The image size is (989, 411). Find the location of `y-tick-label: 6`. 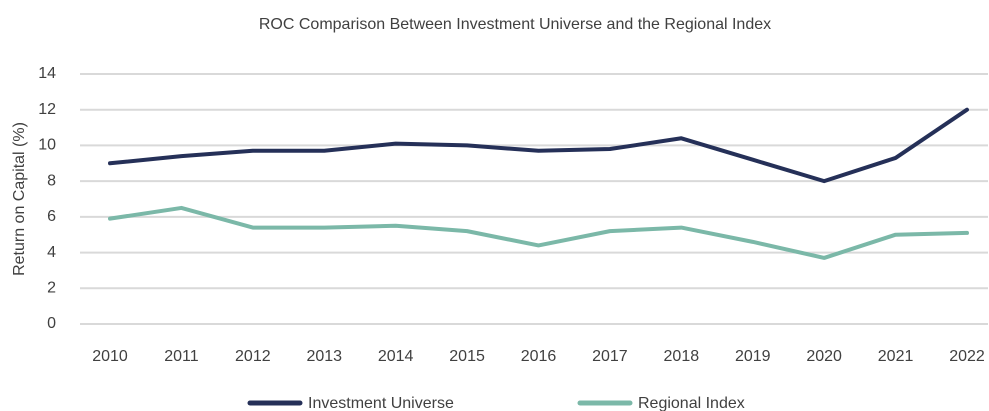

y-tick-label: 6 is located at coordinates (51, 216).